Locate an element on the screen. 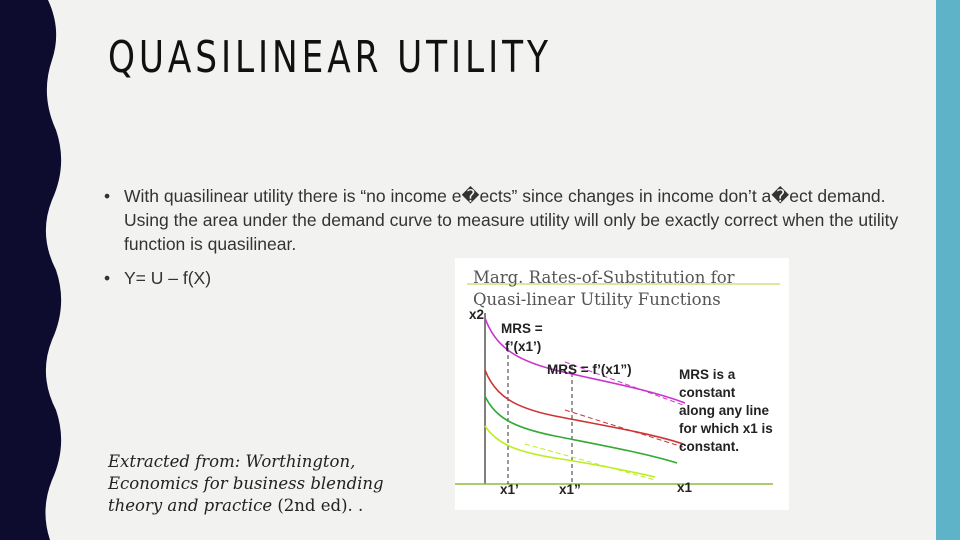 Image resolution: width=960 pixels, height=540 pixels. credit-suffix: (2nd ed). . is located at coordinates (318, 505).